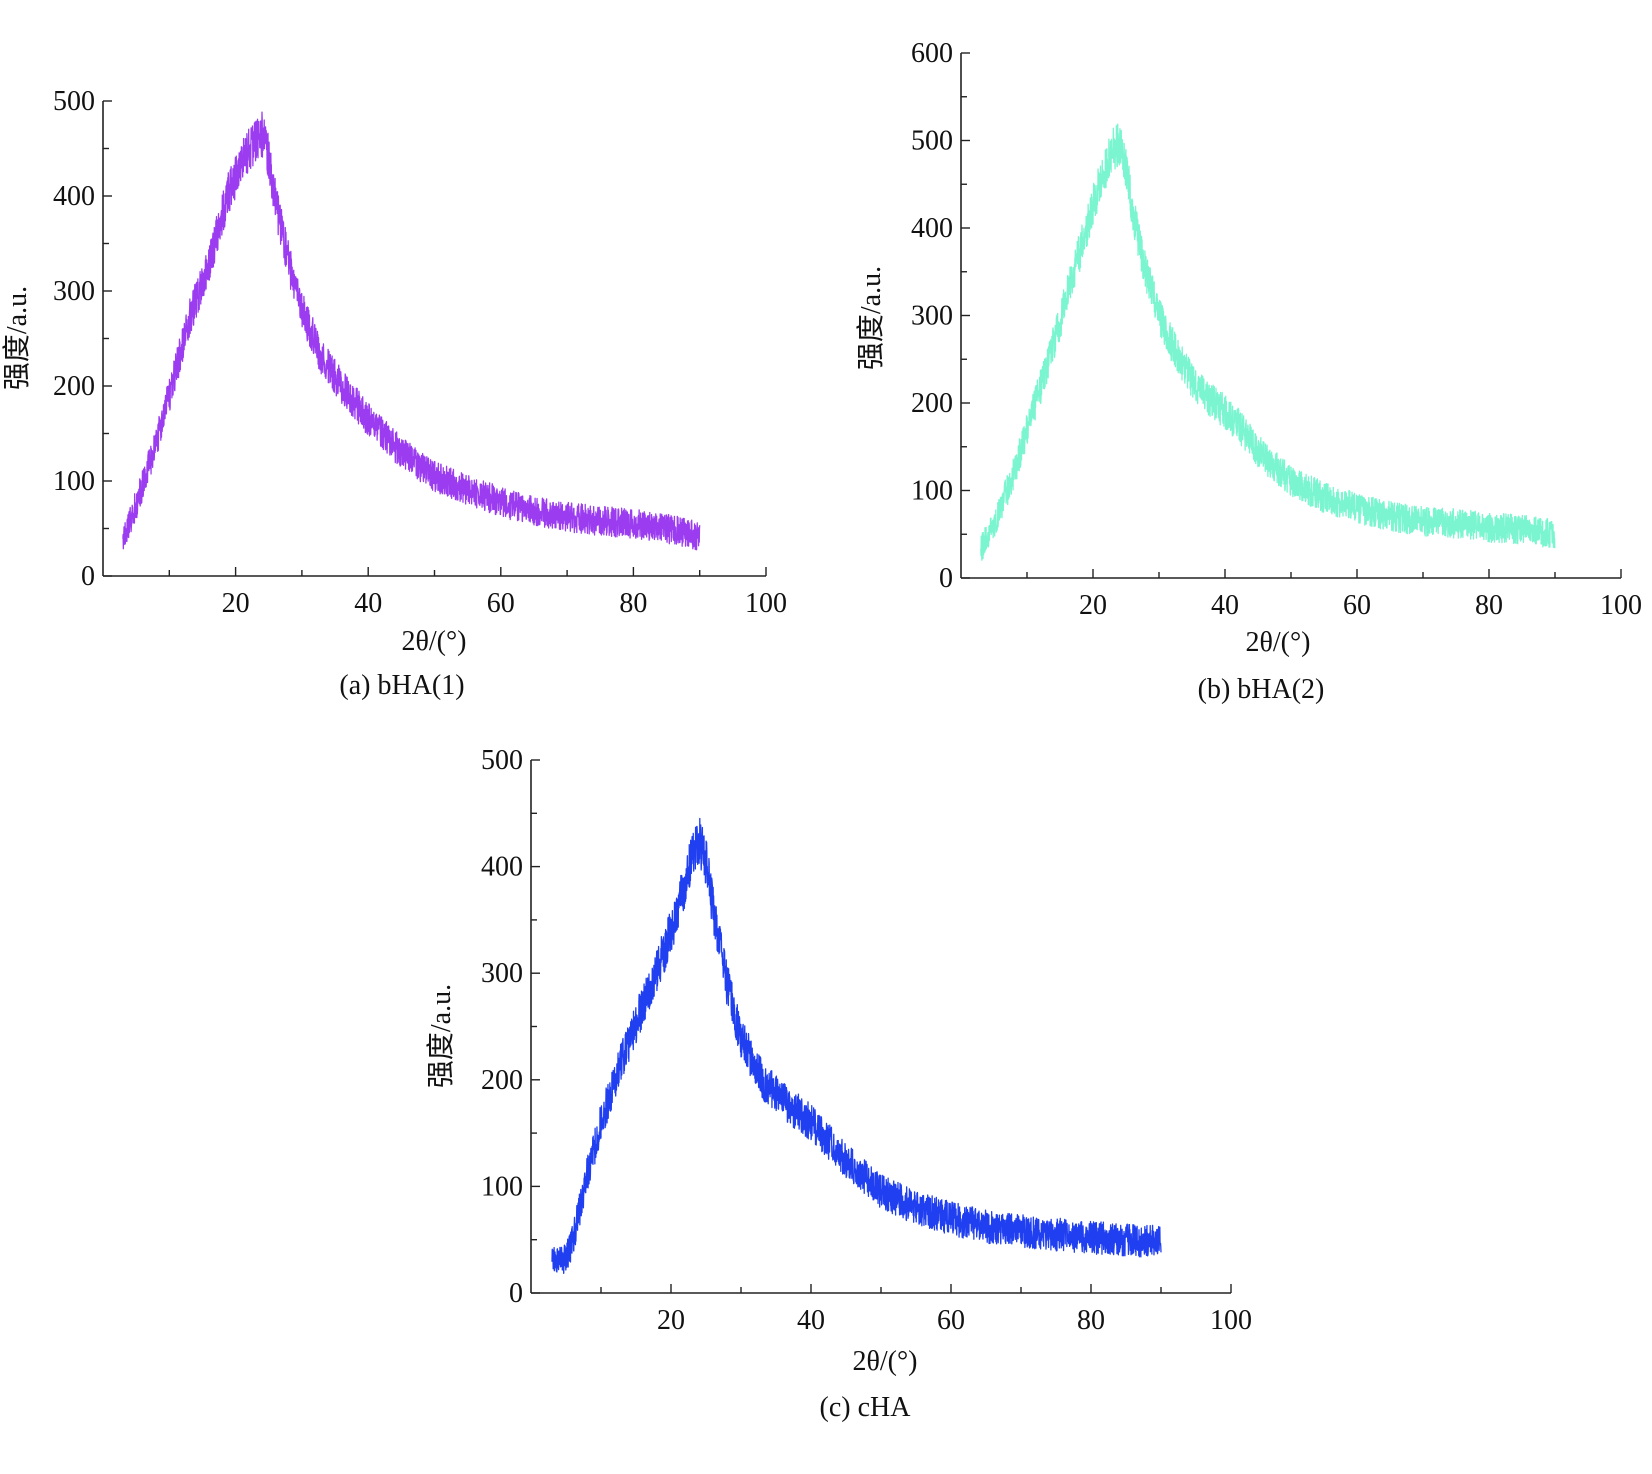 The width and height of the screenshot is (1652, 1474). Describe the element at coordinates (866, 1407) in the screenshot. I see `panel-caption: (c) cHA` at that location.